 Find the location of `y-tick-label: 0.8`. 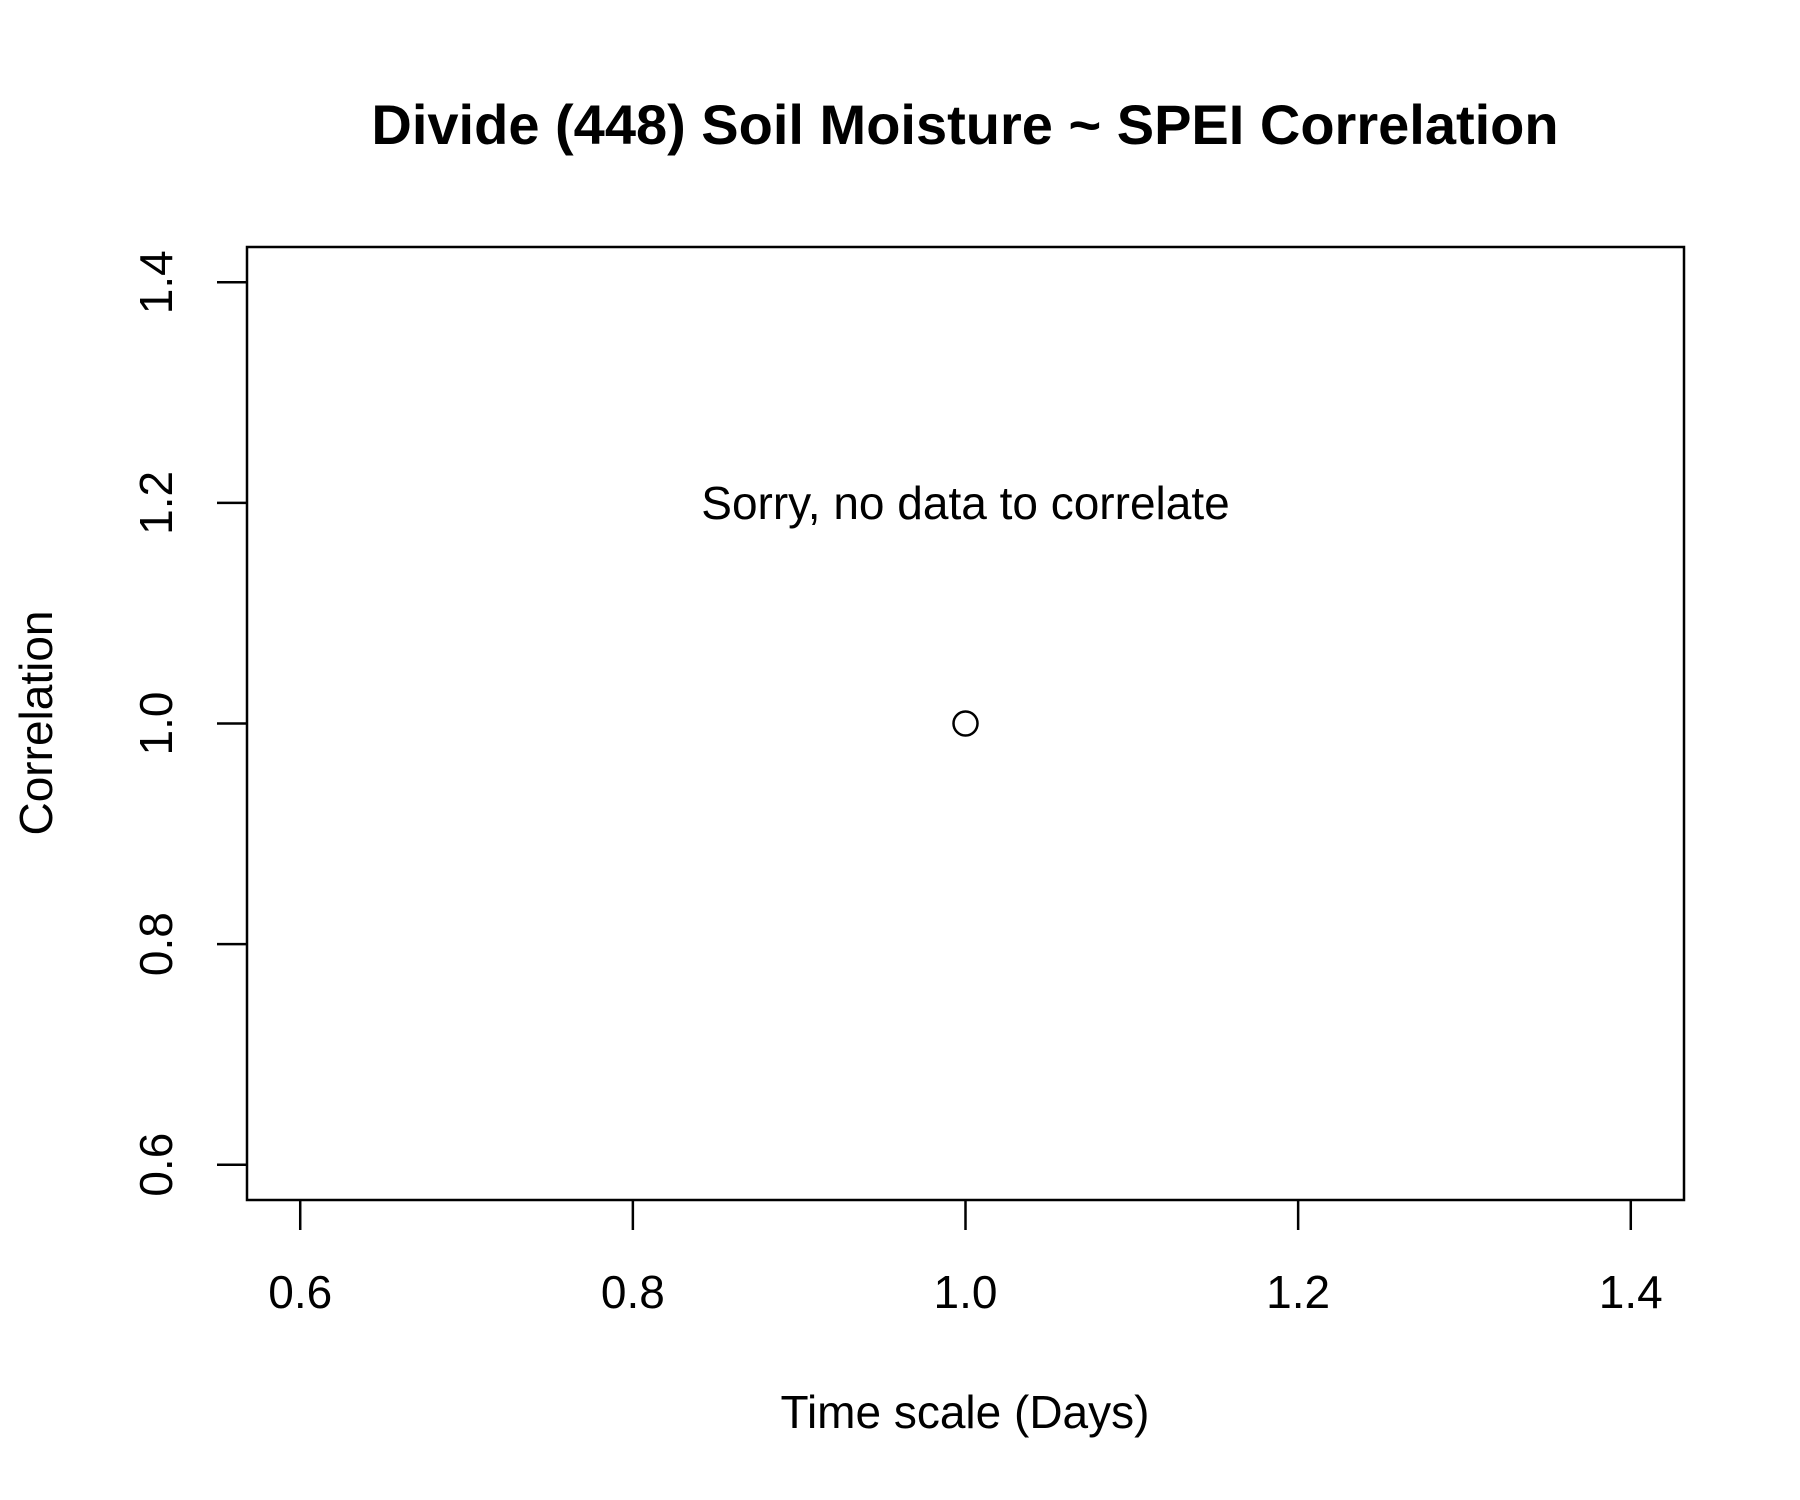

y-tick-label: 0.8 is located at coordinates (156, 944).